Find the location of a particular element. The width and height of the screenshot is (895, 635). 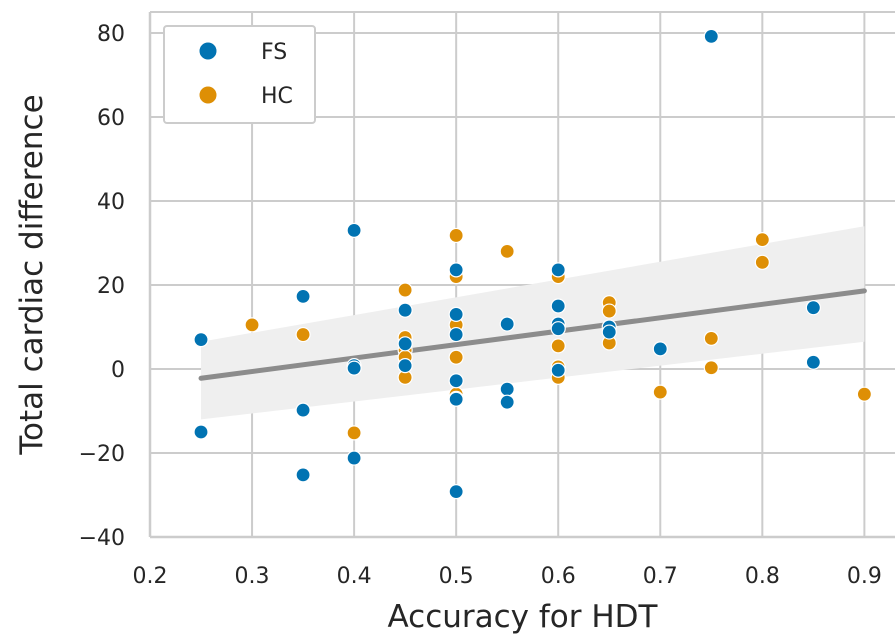

legend-label-fs: FS is located at coordinates (274, 52).